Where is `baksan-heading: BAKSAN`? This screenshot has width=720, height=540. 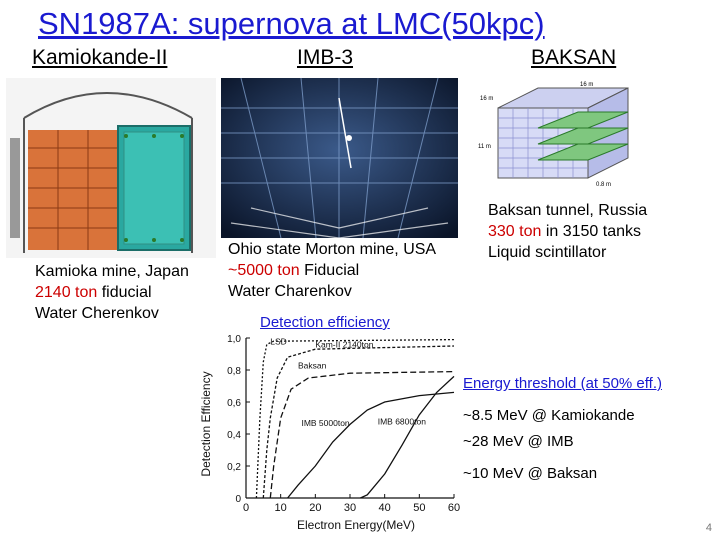
baksan-heading: BAKSAN is located at coordinates (574, 57).